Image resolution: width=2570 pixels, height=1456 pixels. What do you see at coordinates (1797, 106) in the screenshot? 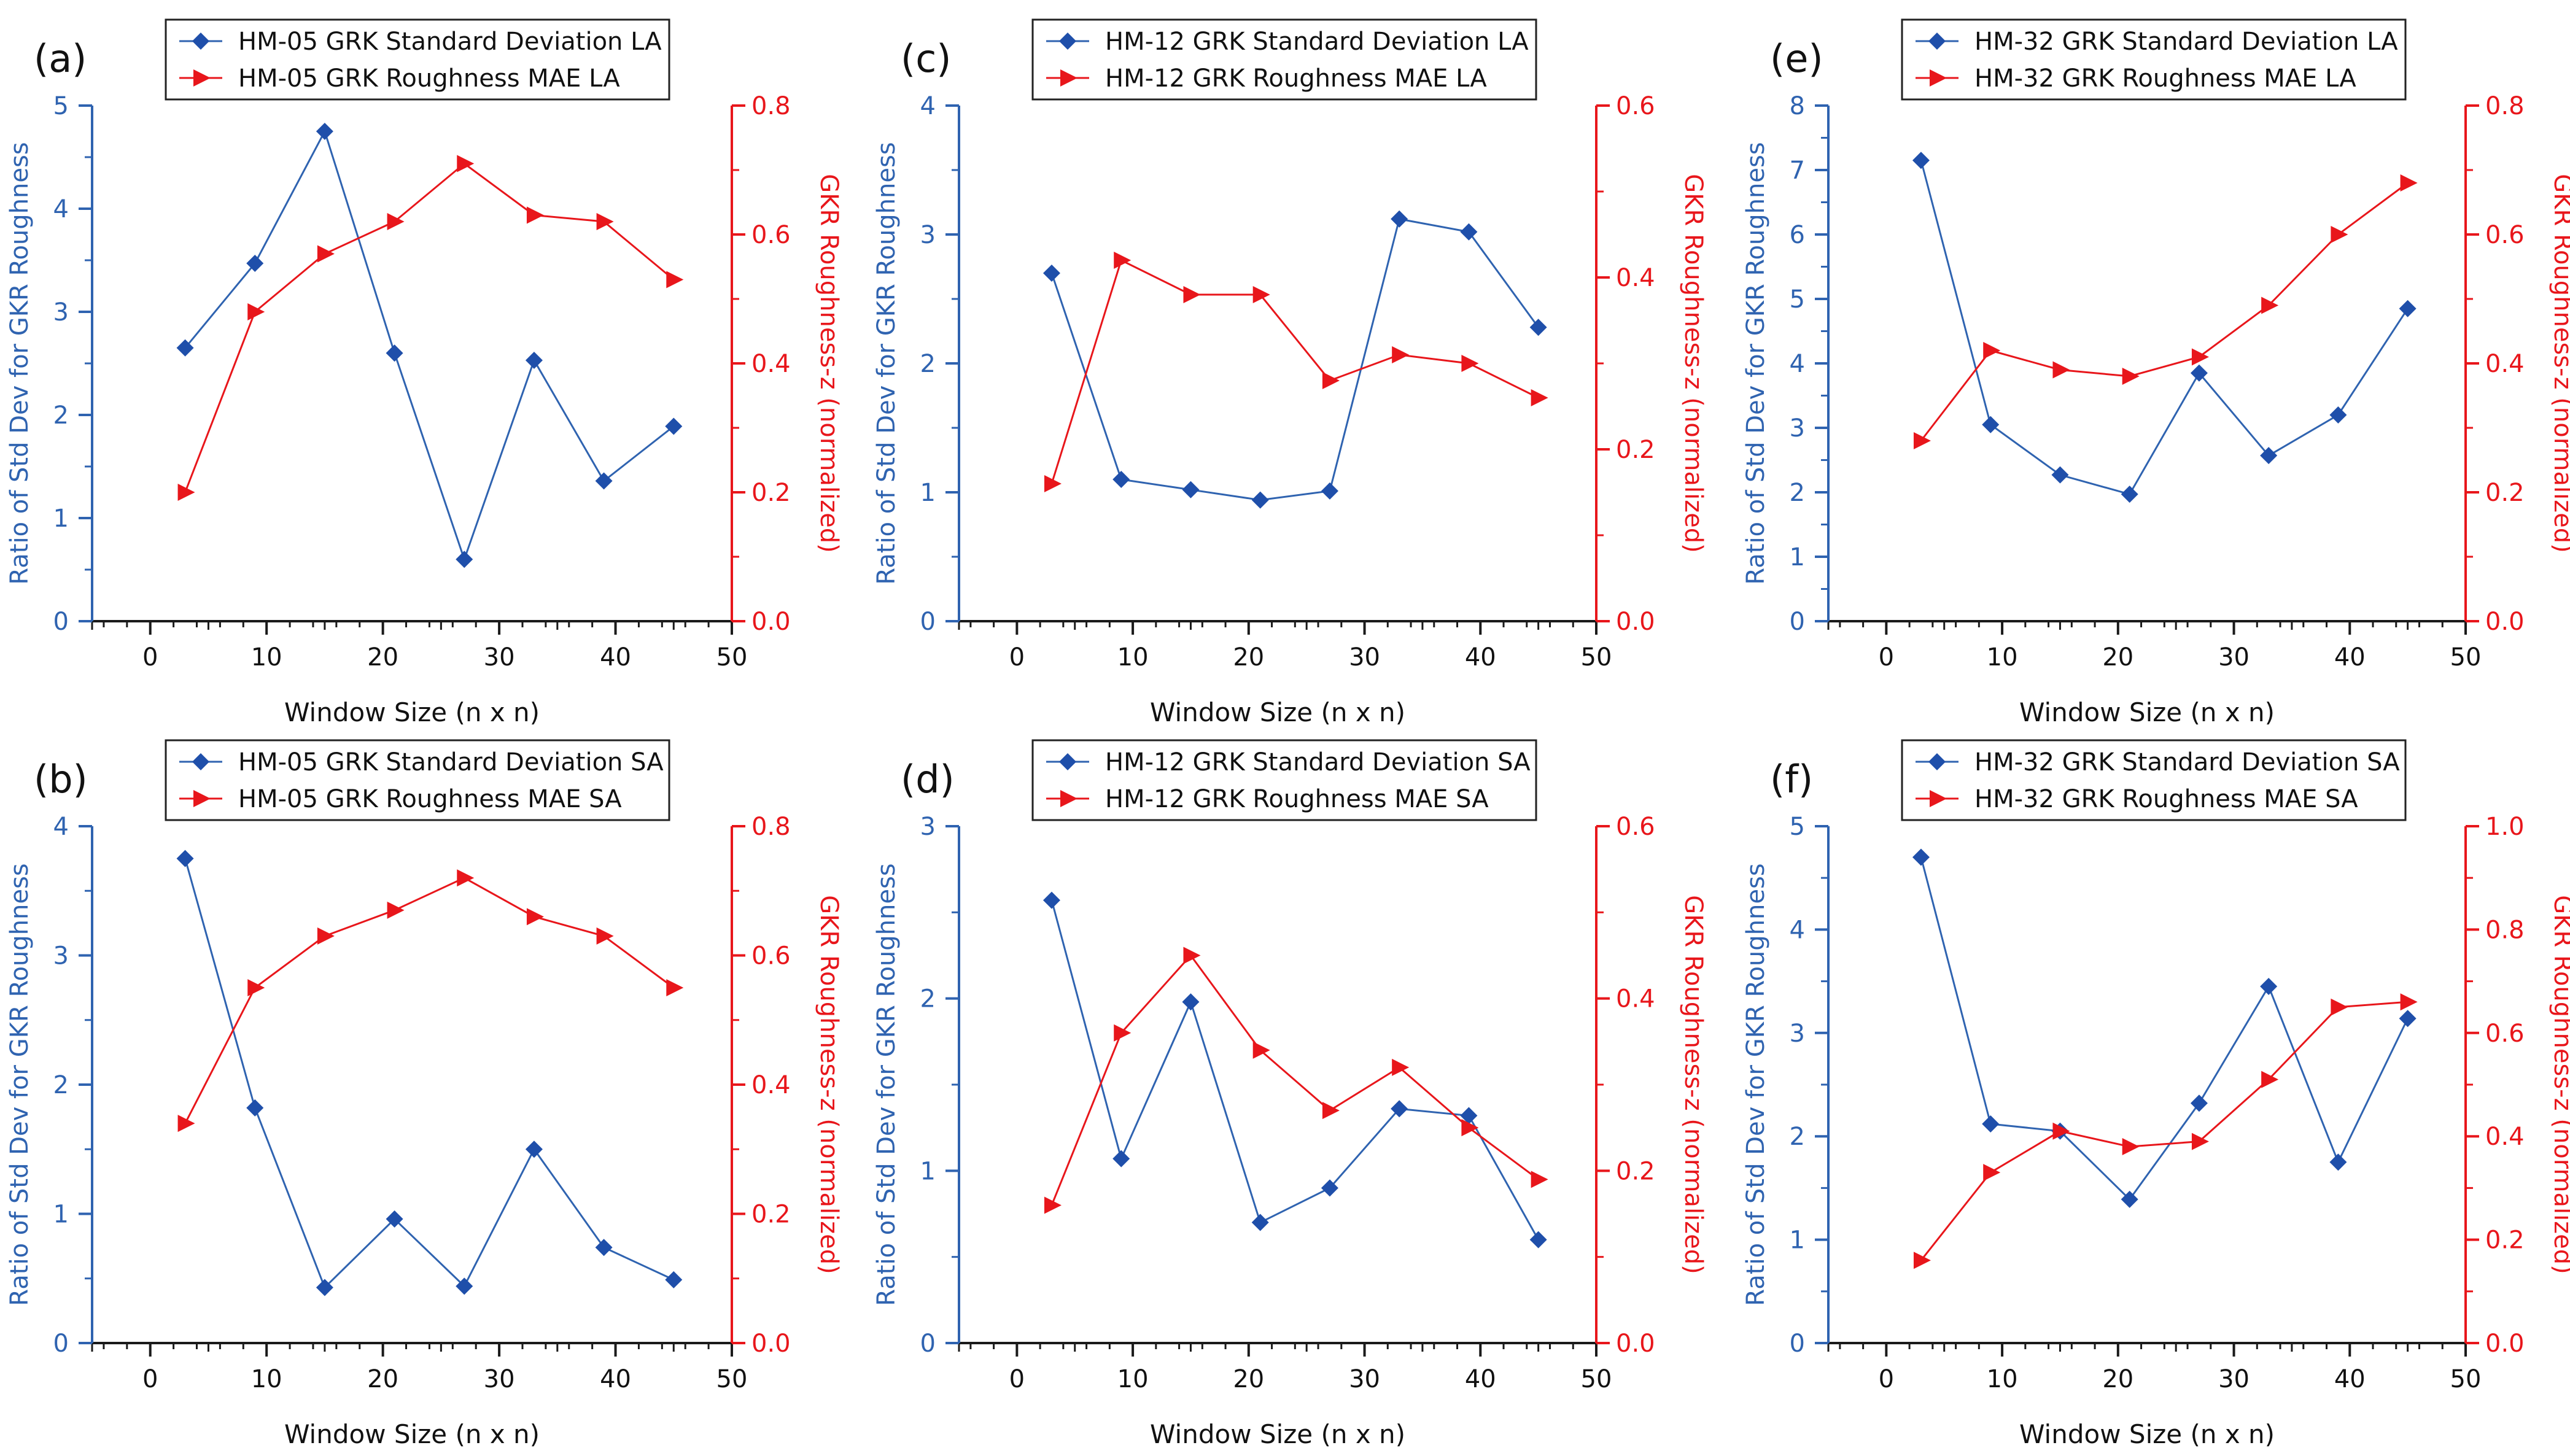
I see `left-tick-label: 8` at bounding box center [1797, 106].